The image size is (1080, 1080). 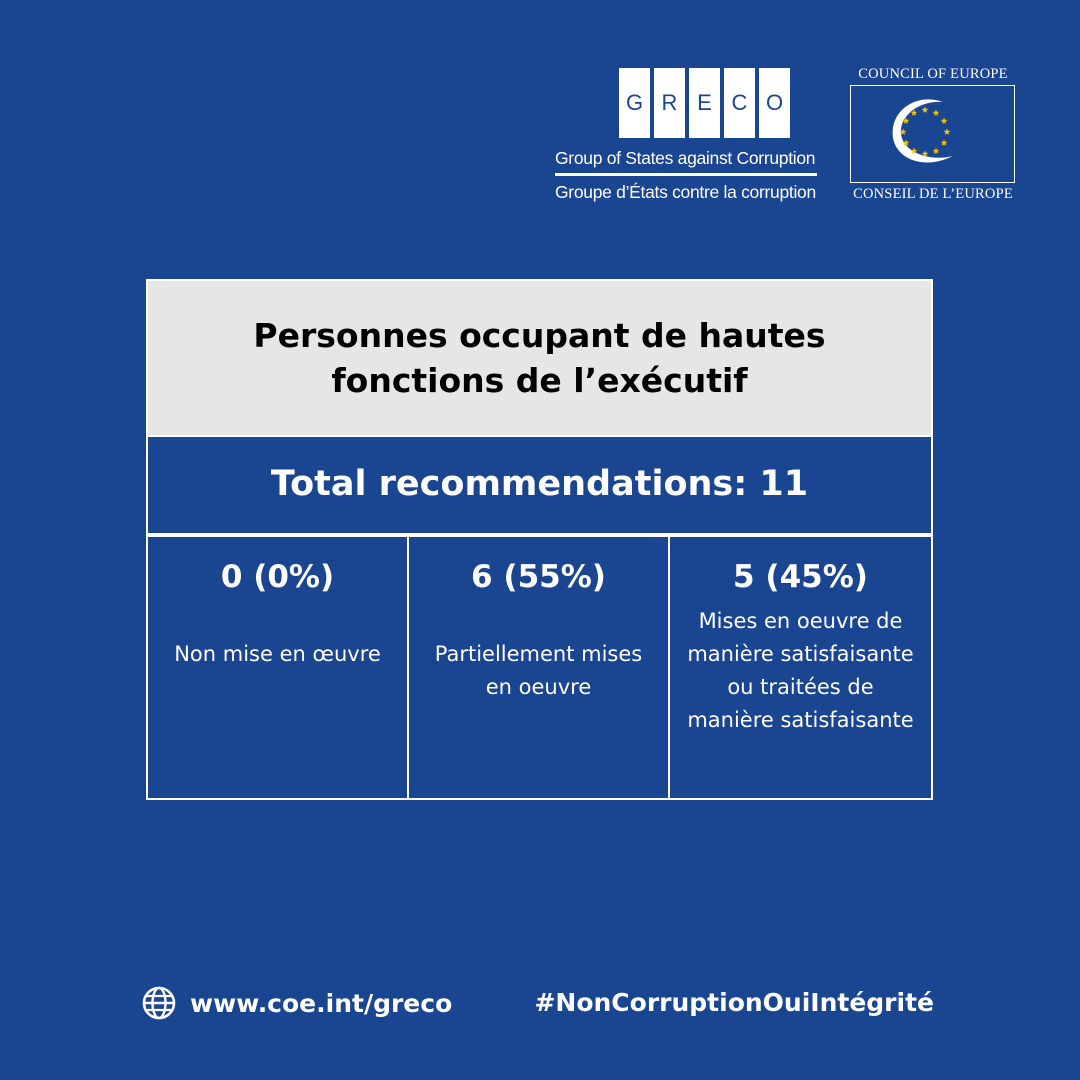 I want to click on greco-letter: E, so click(x=704, y=103).